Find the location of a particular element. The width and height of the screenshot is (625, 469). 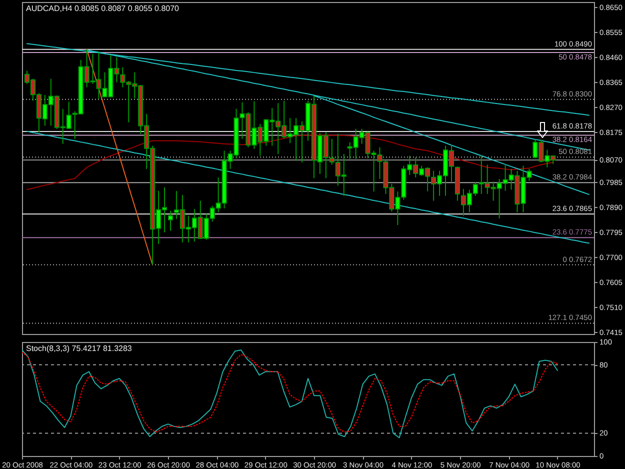

chart-title: AUDCAD,H4 0.8085 0.8087 0.8055 0.8070 is located at coordinates (103, 8).